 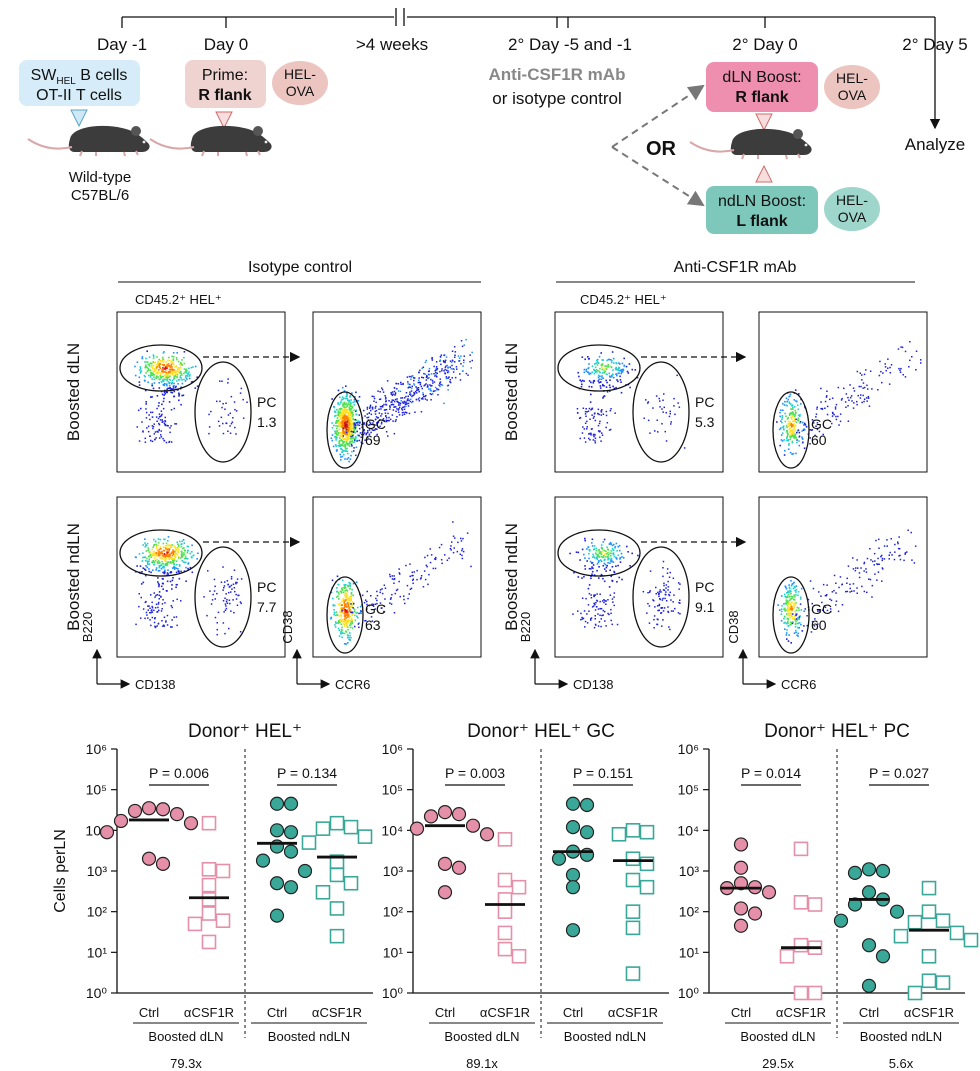 What do you see at coordinates (688, 749) in the screenshot?
I see `y-tick-label: 10⁶` at bounding box center [688, 749].